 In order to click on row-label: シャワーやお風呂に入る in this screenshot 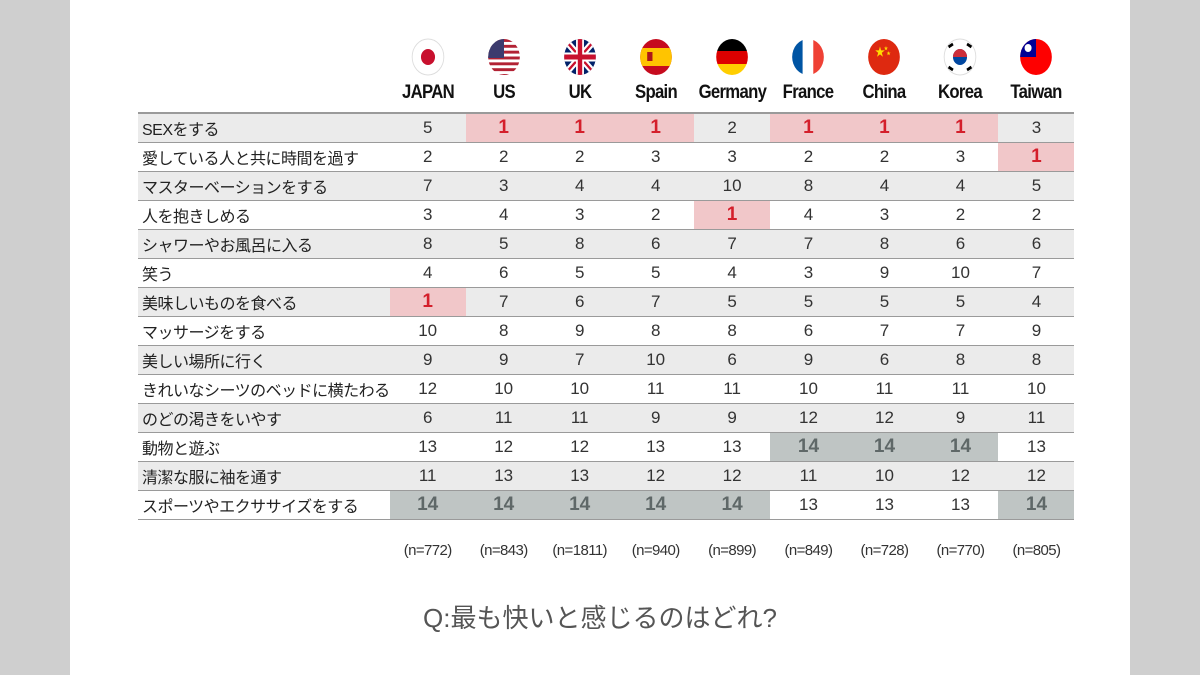, I will do `click(227, 246)`.